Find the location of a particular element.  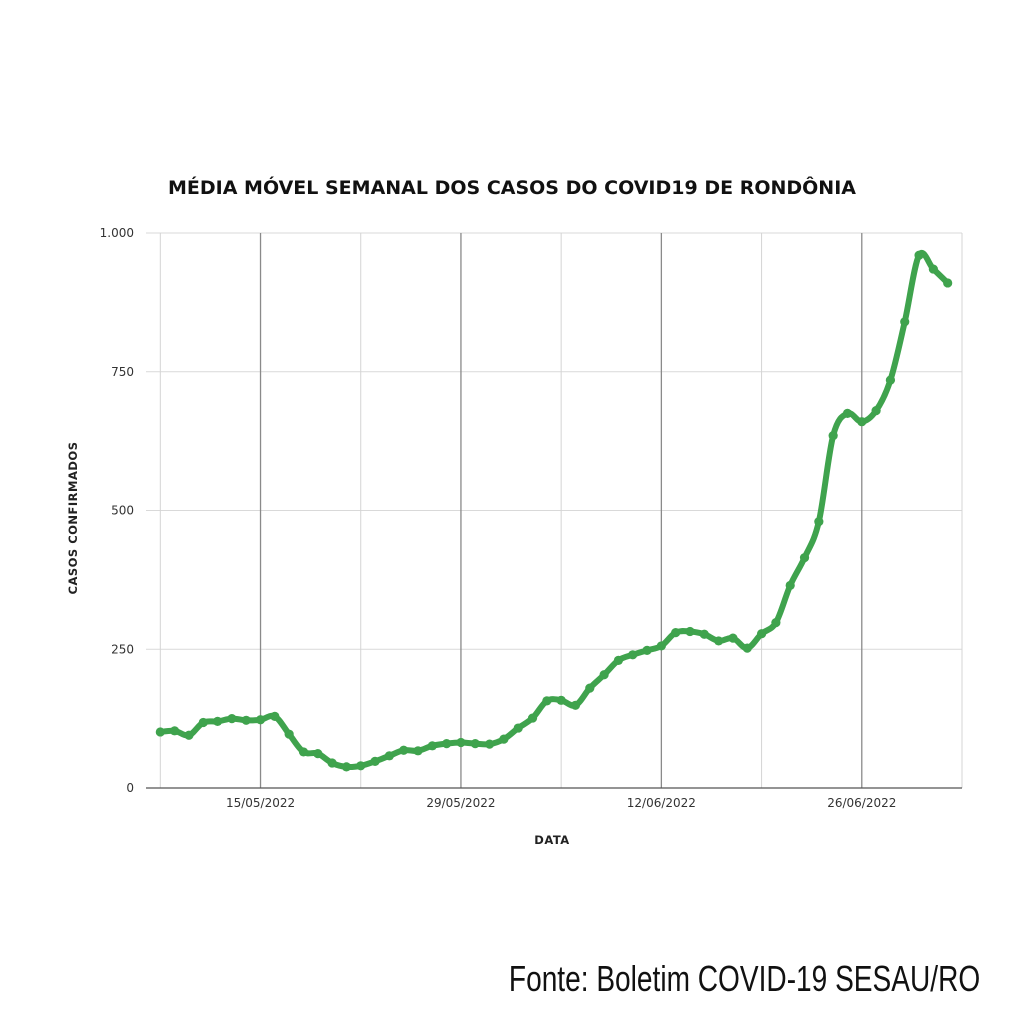

x-tick-label: 26/06/2022 is located at coordinates (861, 803).